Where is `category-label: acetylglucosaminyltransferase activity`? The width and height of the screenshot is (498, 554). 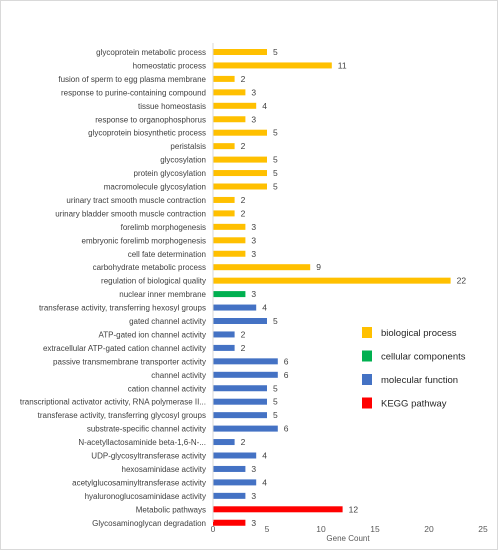
category-label: acetylglucosaminyltransferase activity is located at coordinates (139, 482).